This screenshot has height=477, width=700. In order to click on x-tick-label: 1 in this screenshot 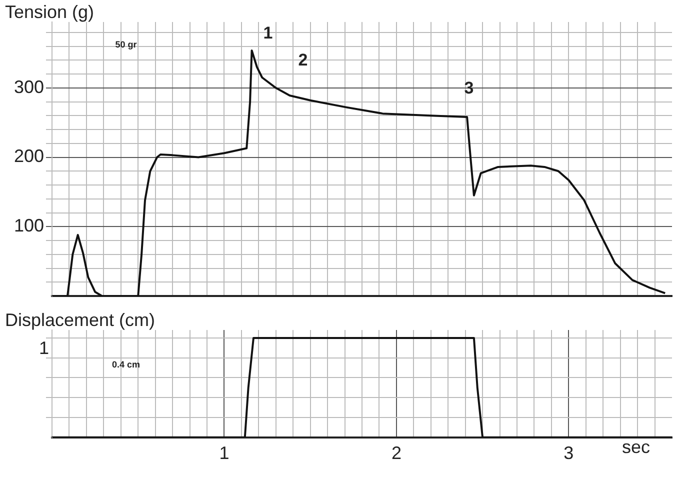, I will do `click(224, 453)`.